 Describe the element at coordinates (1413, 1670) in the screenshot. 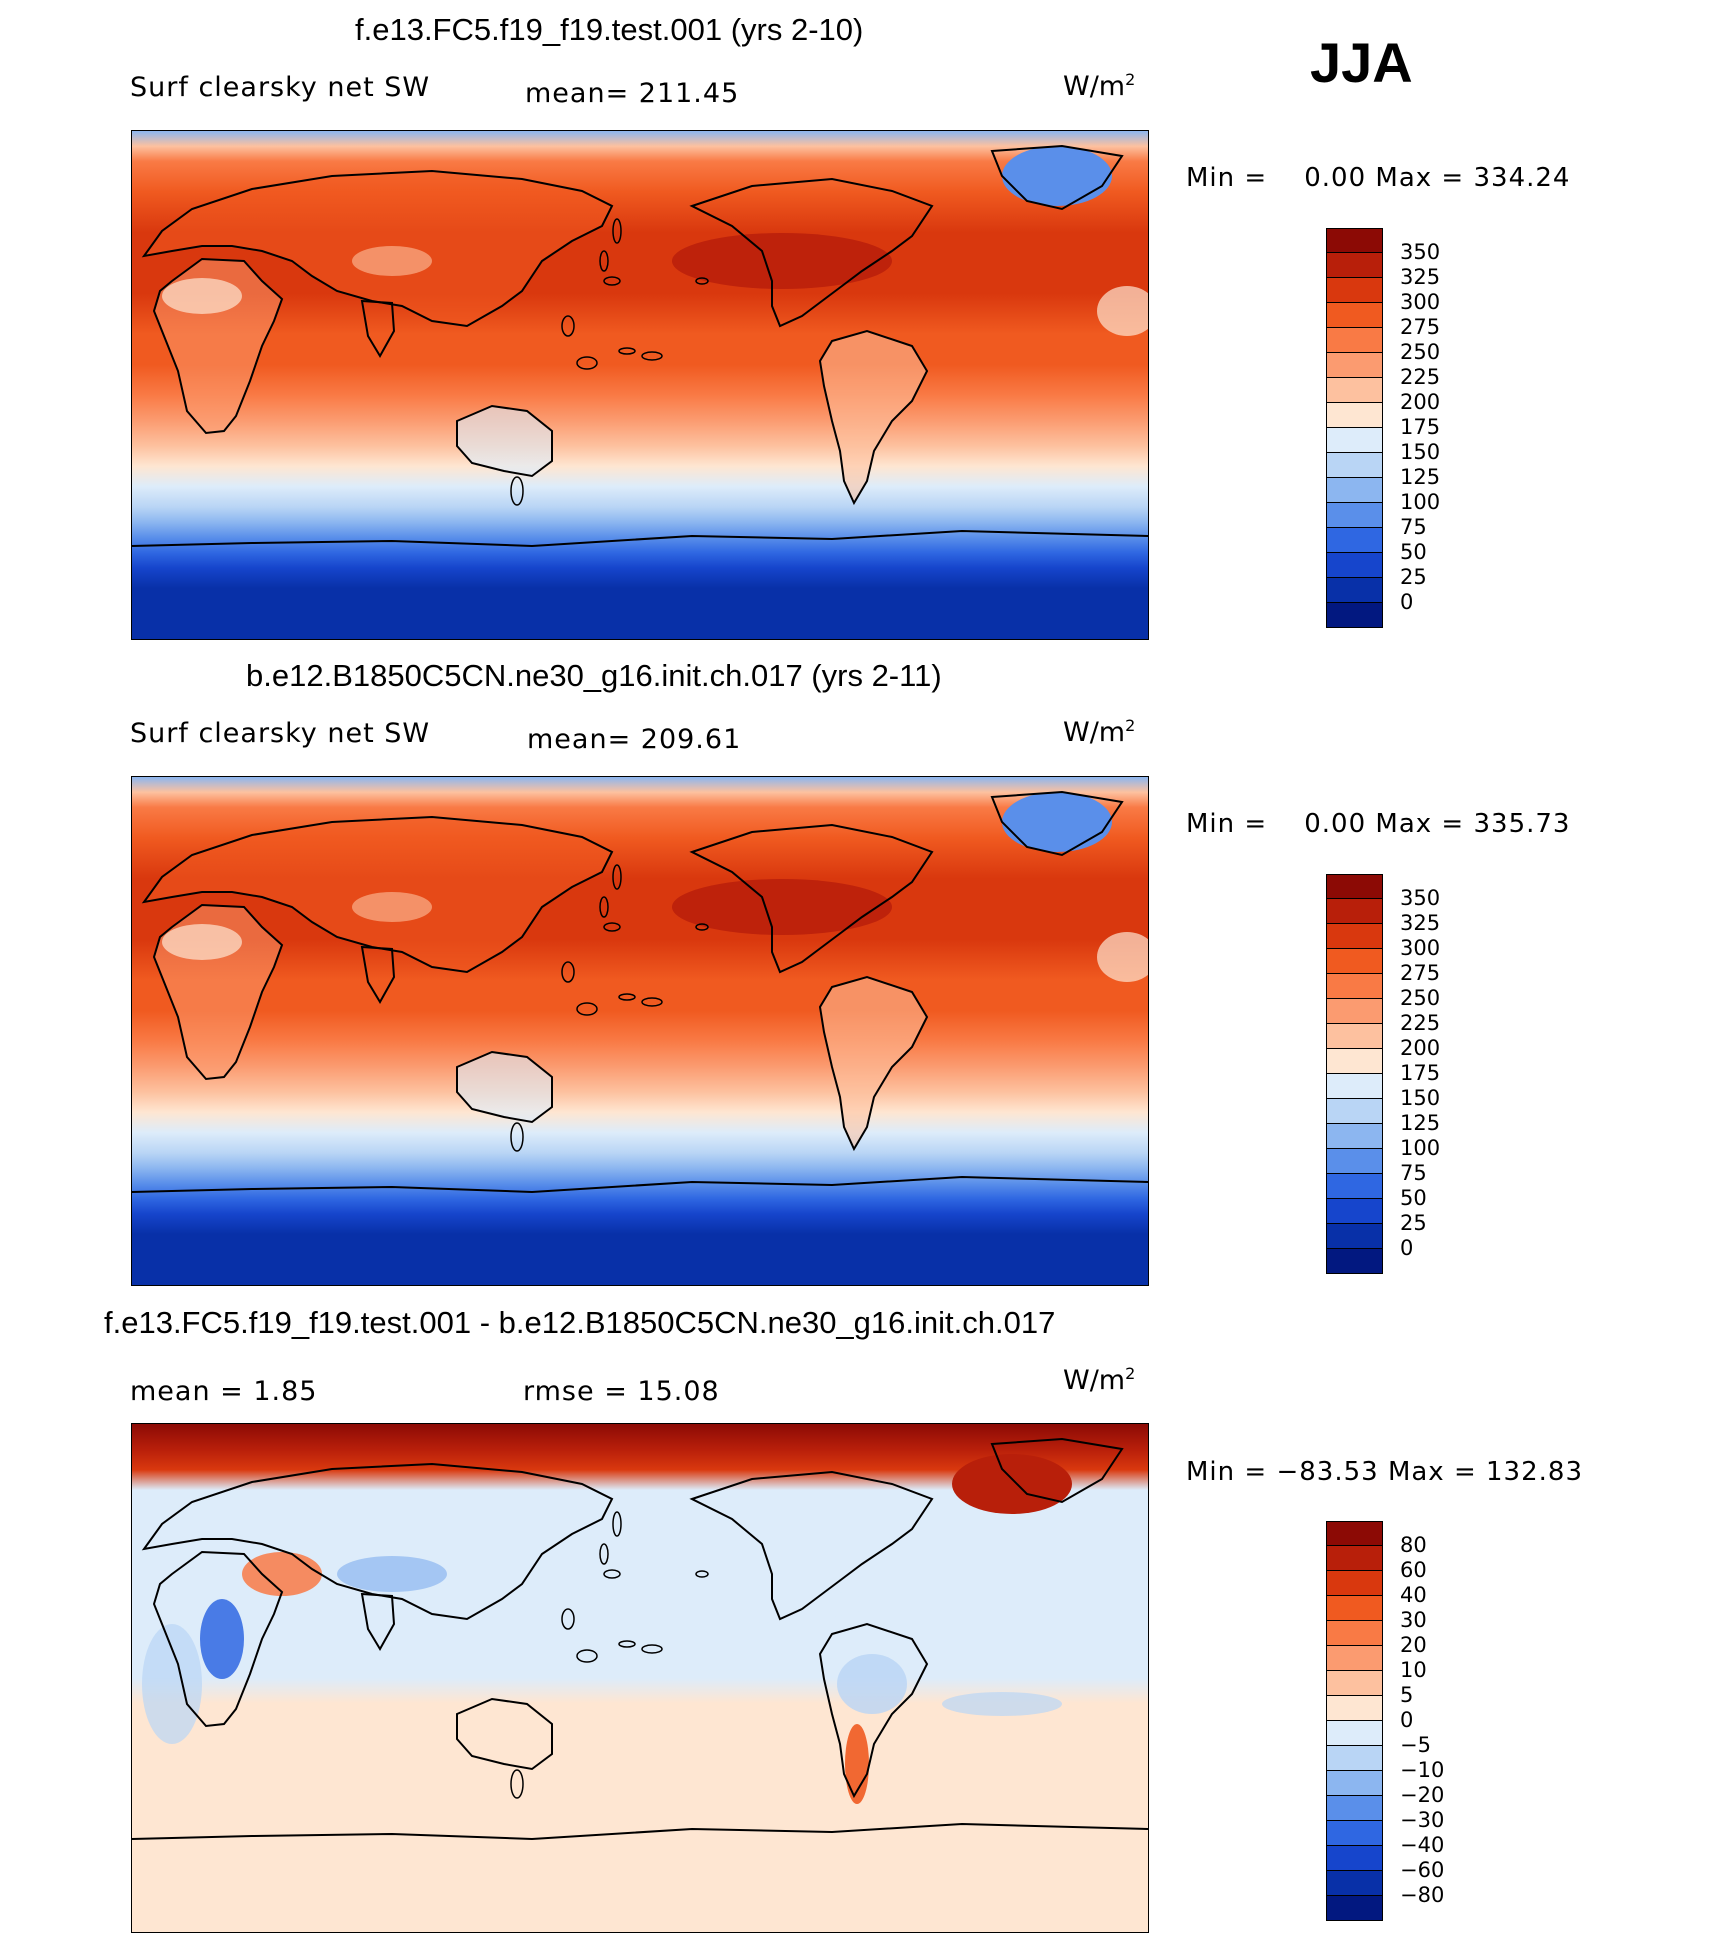

I see `colorbar-tick-label: 10` at that location.